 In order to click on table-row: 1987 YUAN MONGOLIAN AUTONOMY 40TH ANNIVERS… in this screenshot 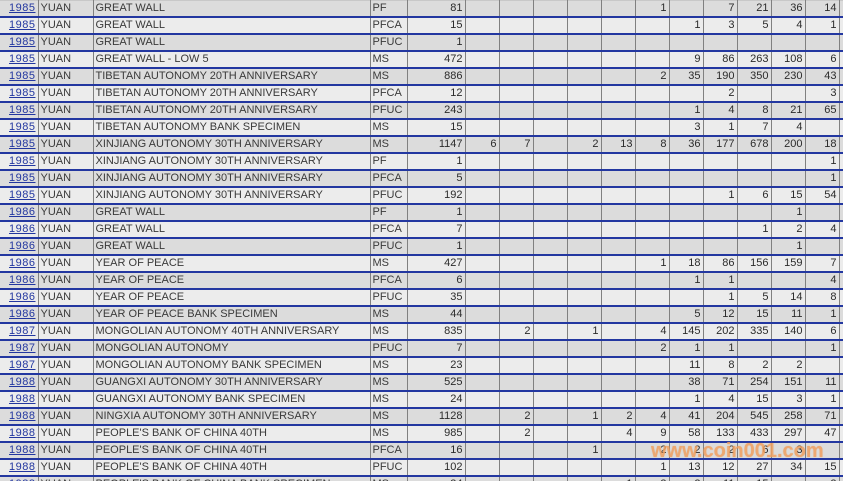, I will do `click(421, 331)`.